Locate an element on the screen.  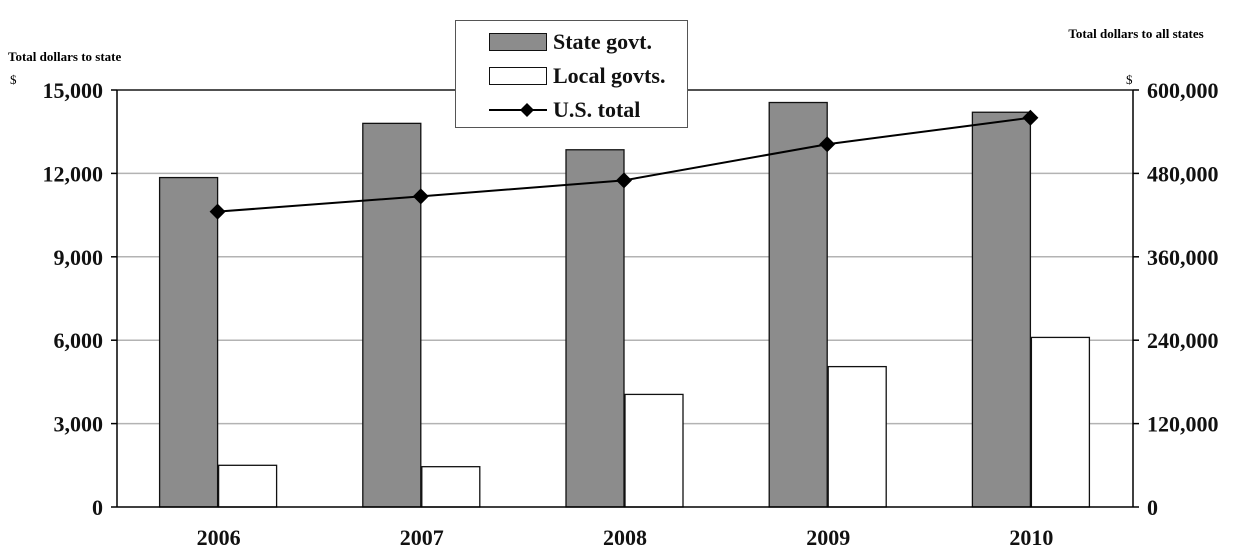
legend-item-us: U.S. total is located at coordinates (564, 110).